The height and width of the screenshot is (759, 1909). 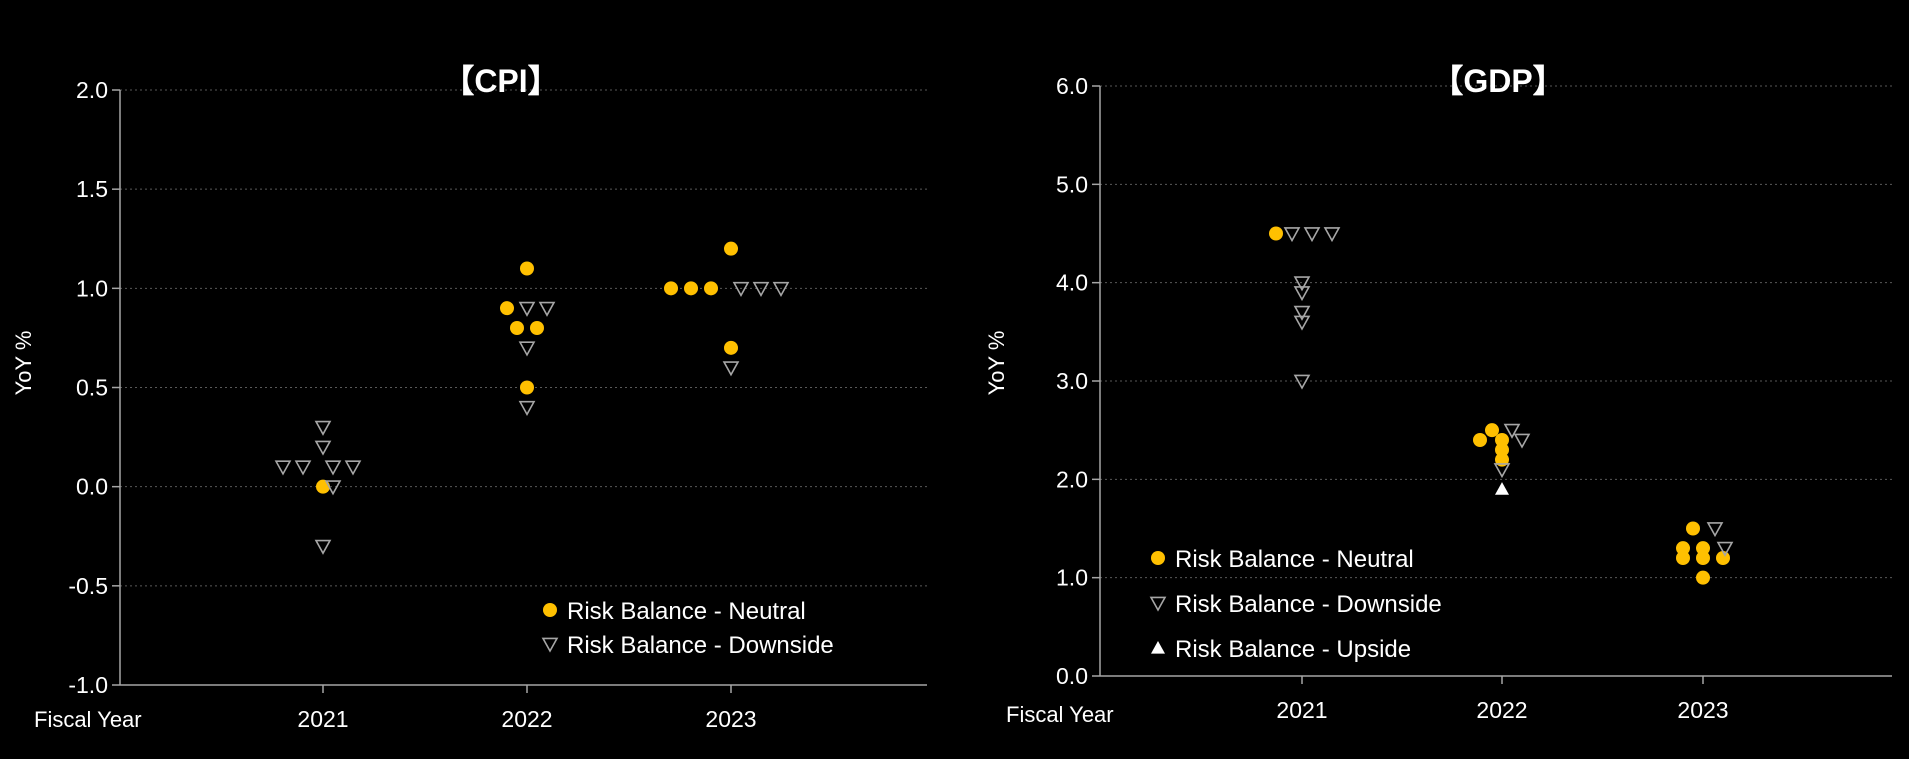 I want to click on y-tick-label: 6.0, so click(x=1072, y=86).